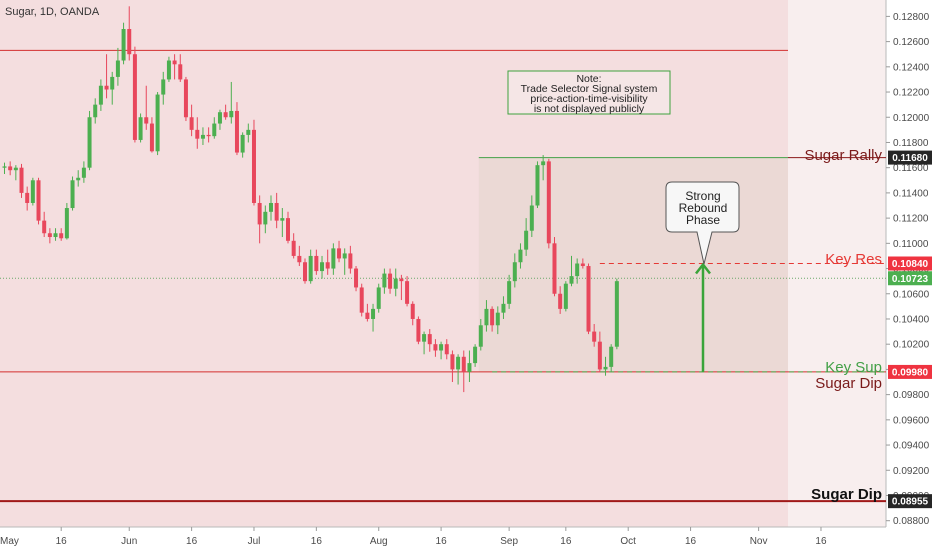 This screenshot has width=932, height=550. I want to click on badge-sup: 0.09980, so click(910, 371).